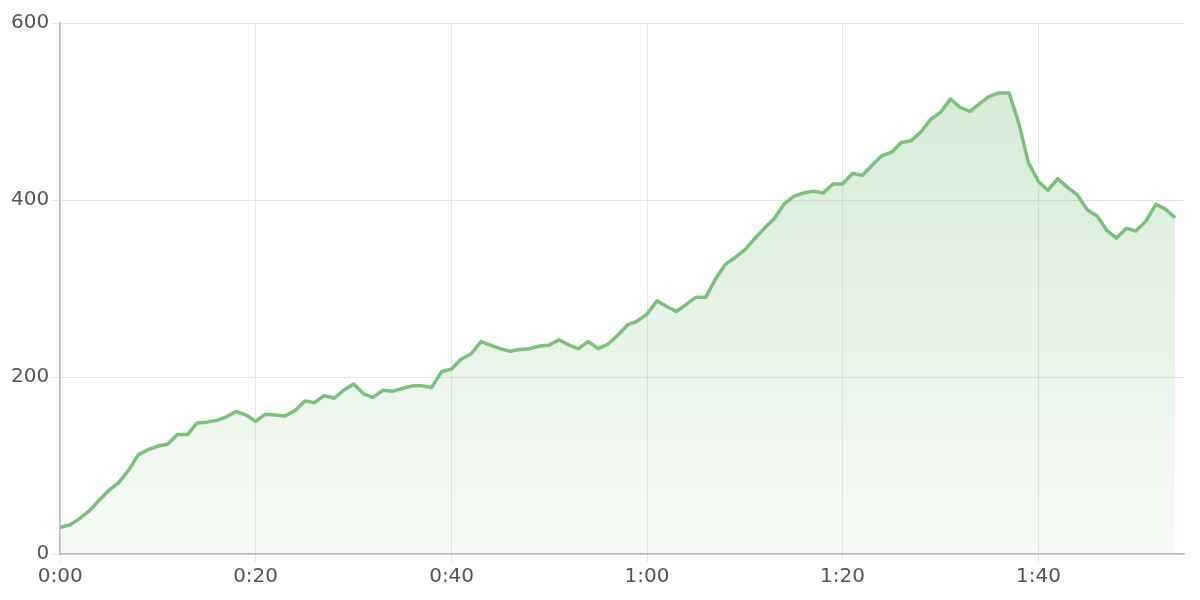 The height and width of the screenshot is (600, 1200). I want to click on y-tick-label: 600, so click(30, 21).